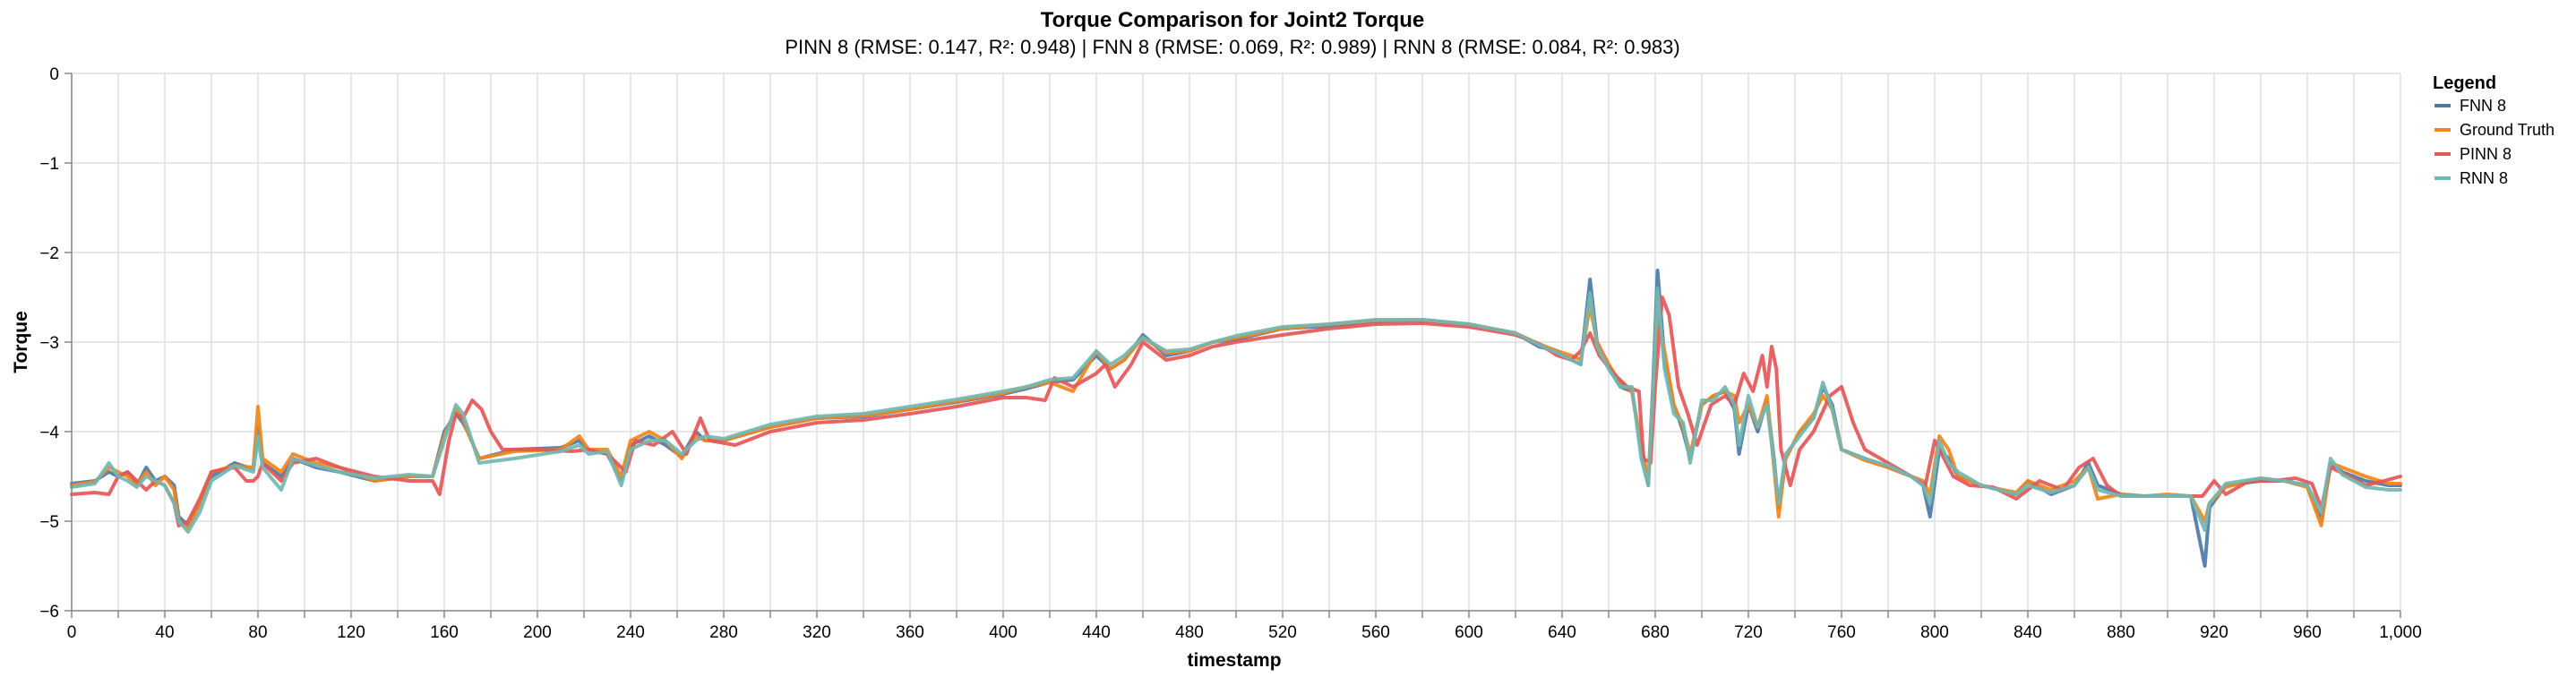 The width and height of the screenshot is (2576, 677). What do you see at coordinates (54, 74) in the screenshot?
I see `y-tick-label: 0` at bounding box center [54, 74].